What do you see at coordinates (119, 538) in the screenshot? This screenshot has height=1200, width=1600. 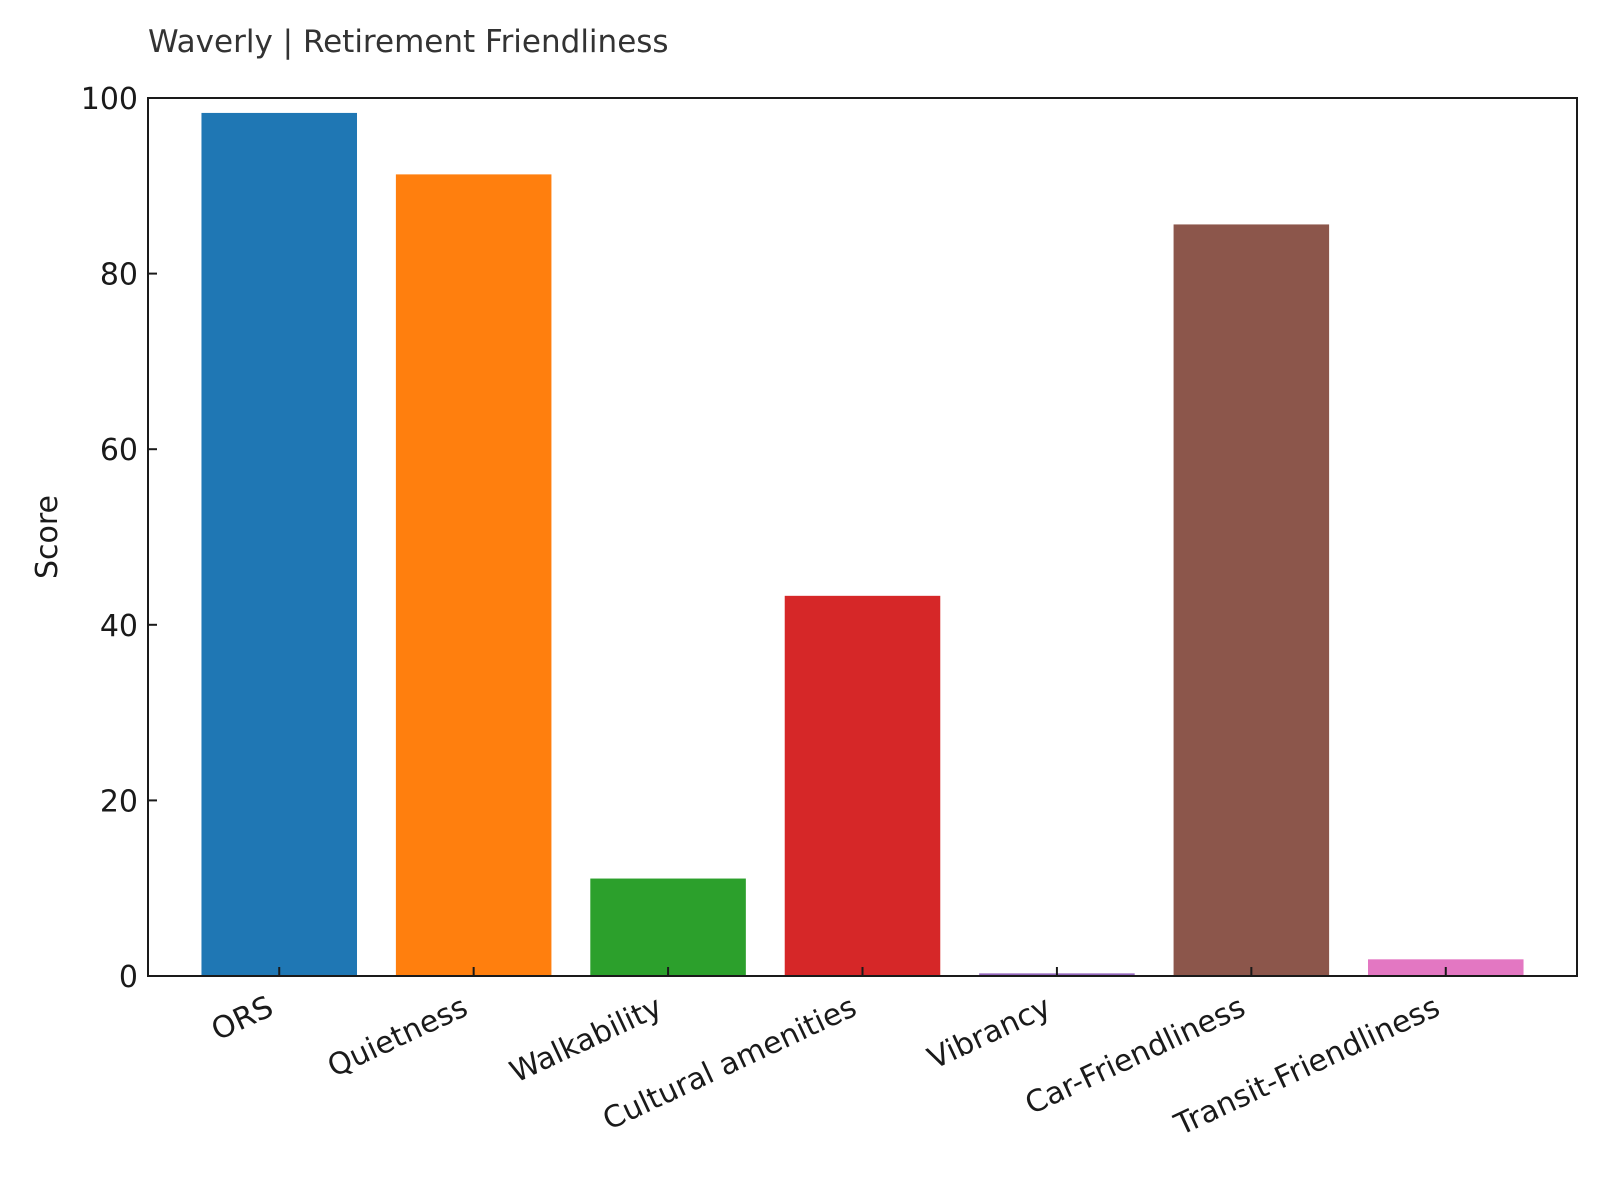 I see `y-axis: 0 20 40 60 80 100` at bounding box center [119, 538].